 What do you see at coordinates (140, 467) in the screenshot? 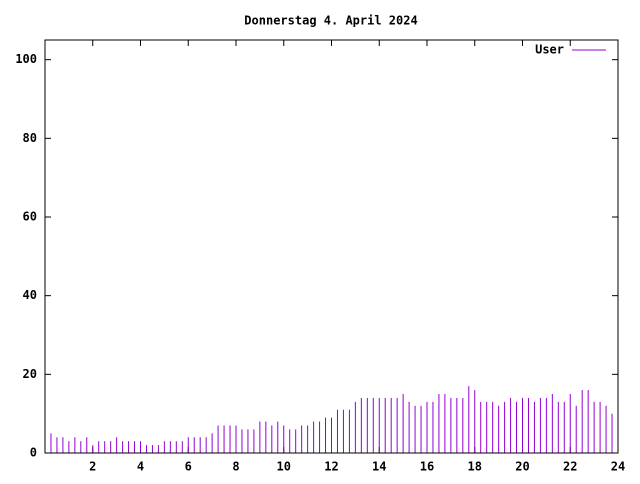
I see `x-tick-label: 4` at bounding box center [140, 467].